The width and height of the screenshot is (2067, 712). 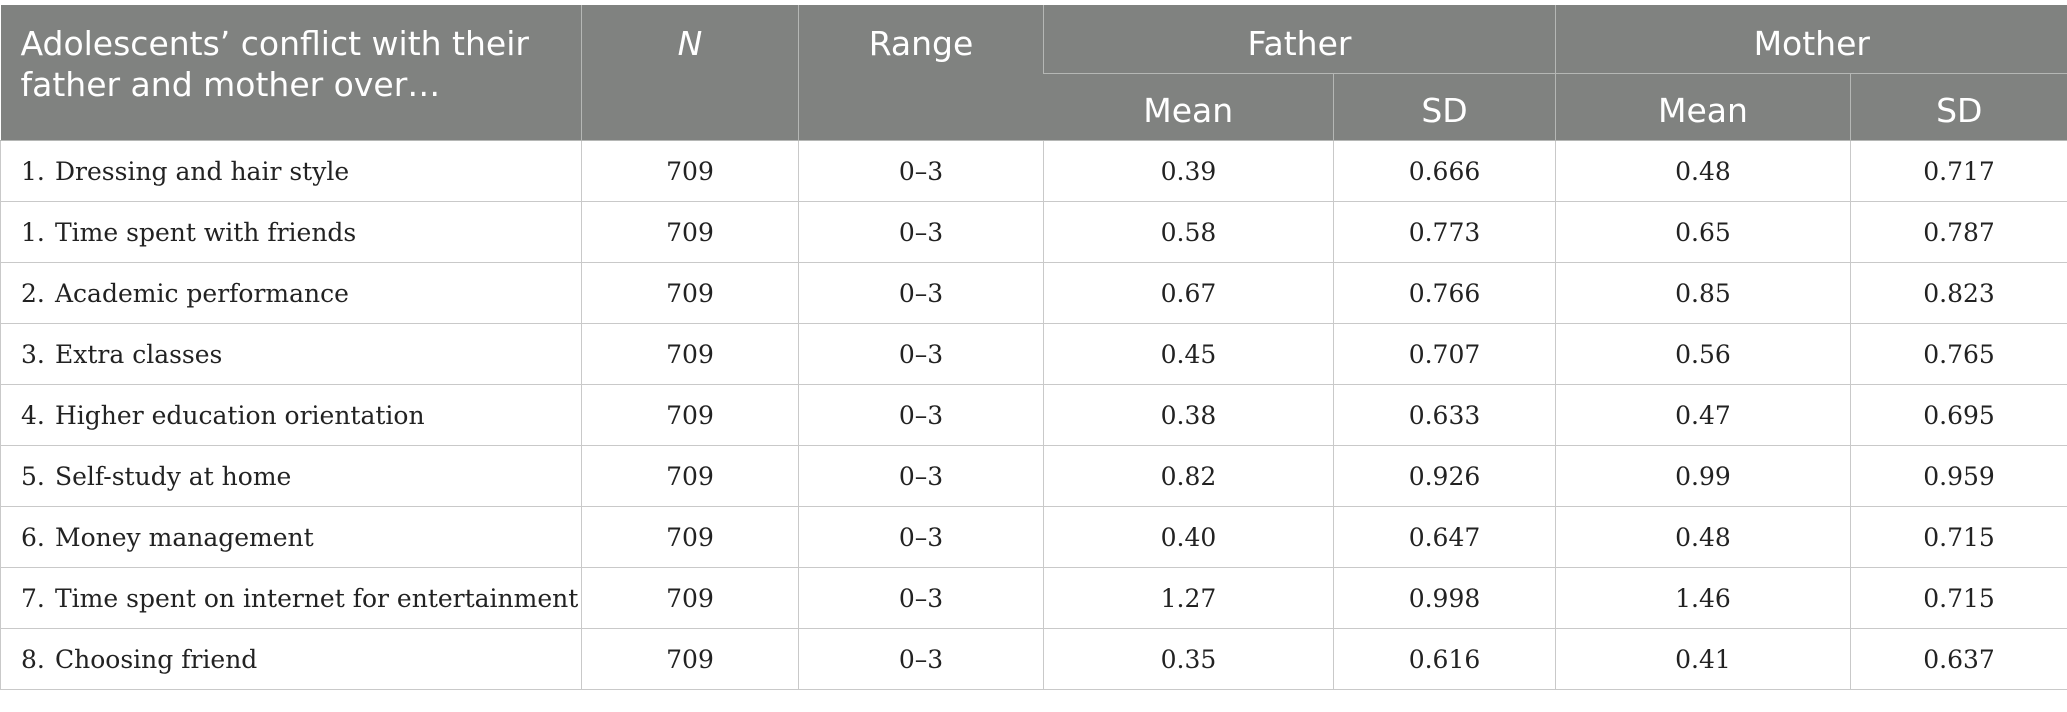 What do you see at coordinates (240, 415) in the screenshot?
I see `item-label: Higher education orientation` at bounding box center [240, 415].